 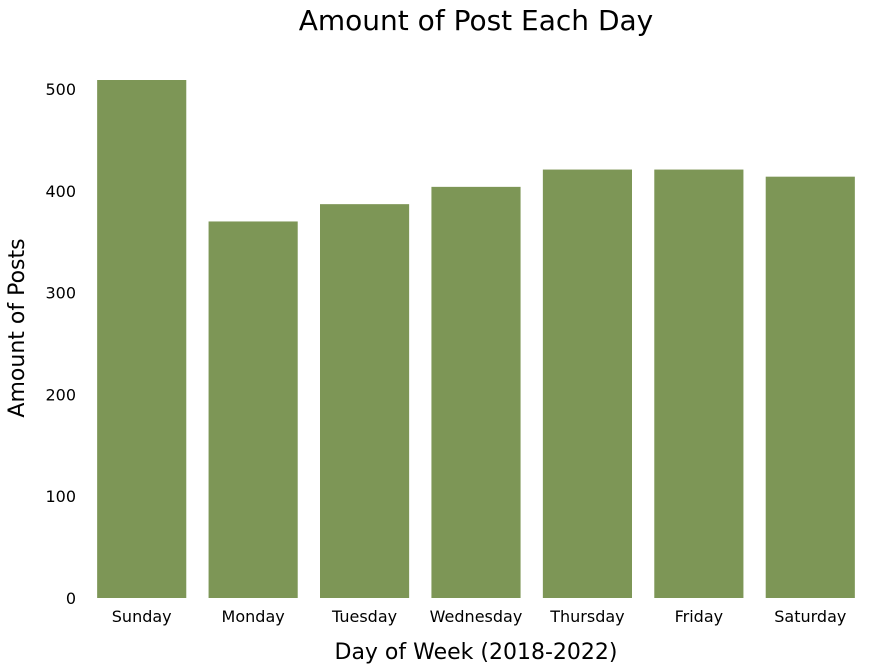 I want to click on x-tick-label-tuesday: Tuesday, so click(x=364, y=616).